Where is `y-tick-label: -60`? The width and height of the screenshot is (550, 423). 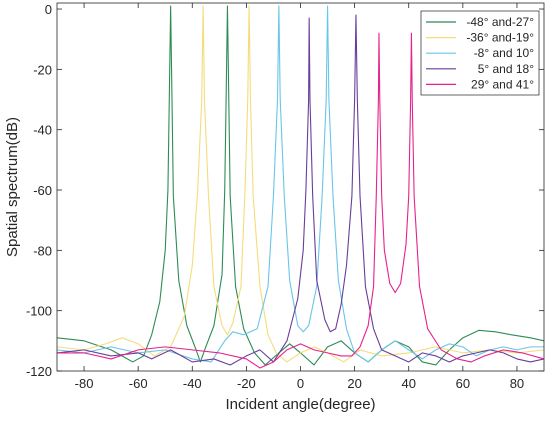 y-tick-label: -60 is located at coordinates (42, 190).